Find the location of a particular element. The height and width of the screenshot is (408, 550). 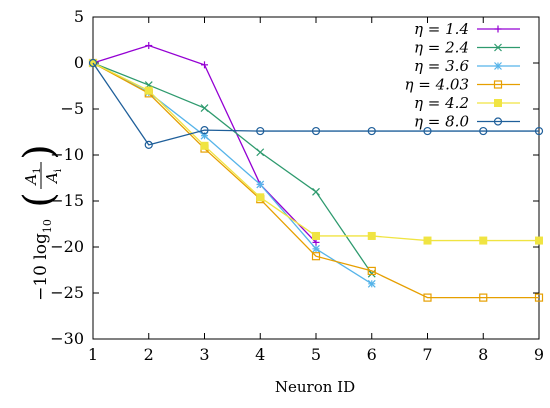

svg-text: −10 log10 is located at coordinates (42, 260).